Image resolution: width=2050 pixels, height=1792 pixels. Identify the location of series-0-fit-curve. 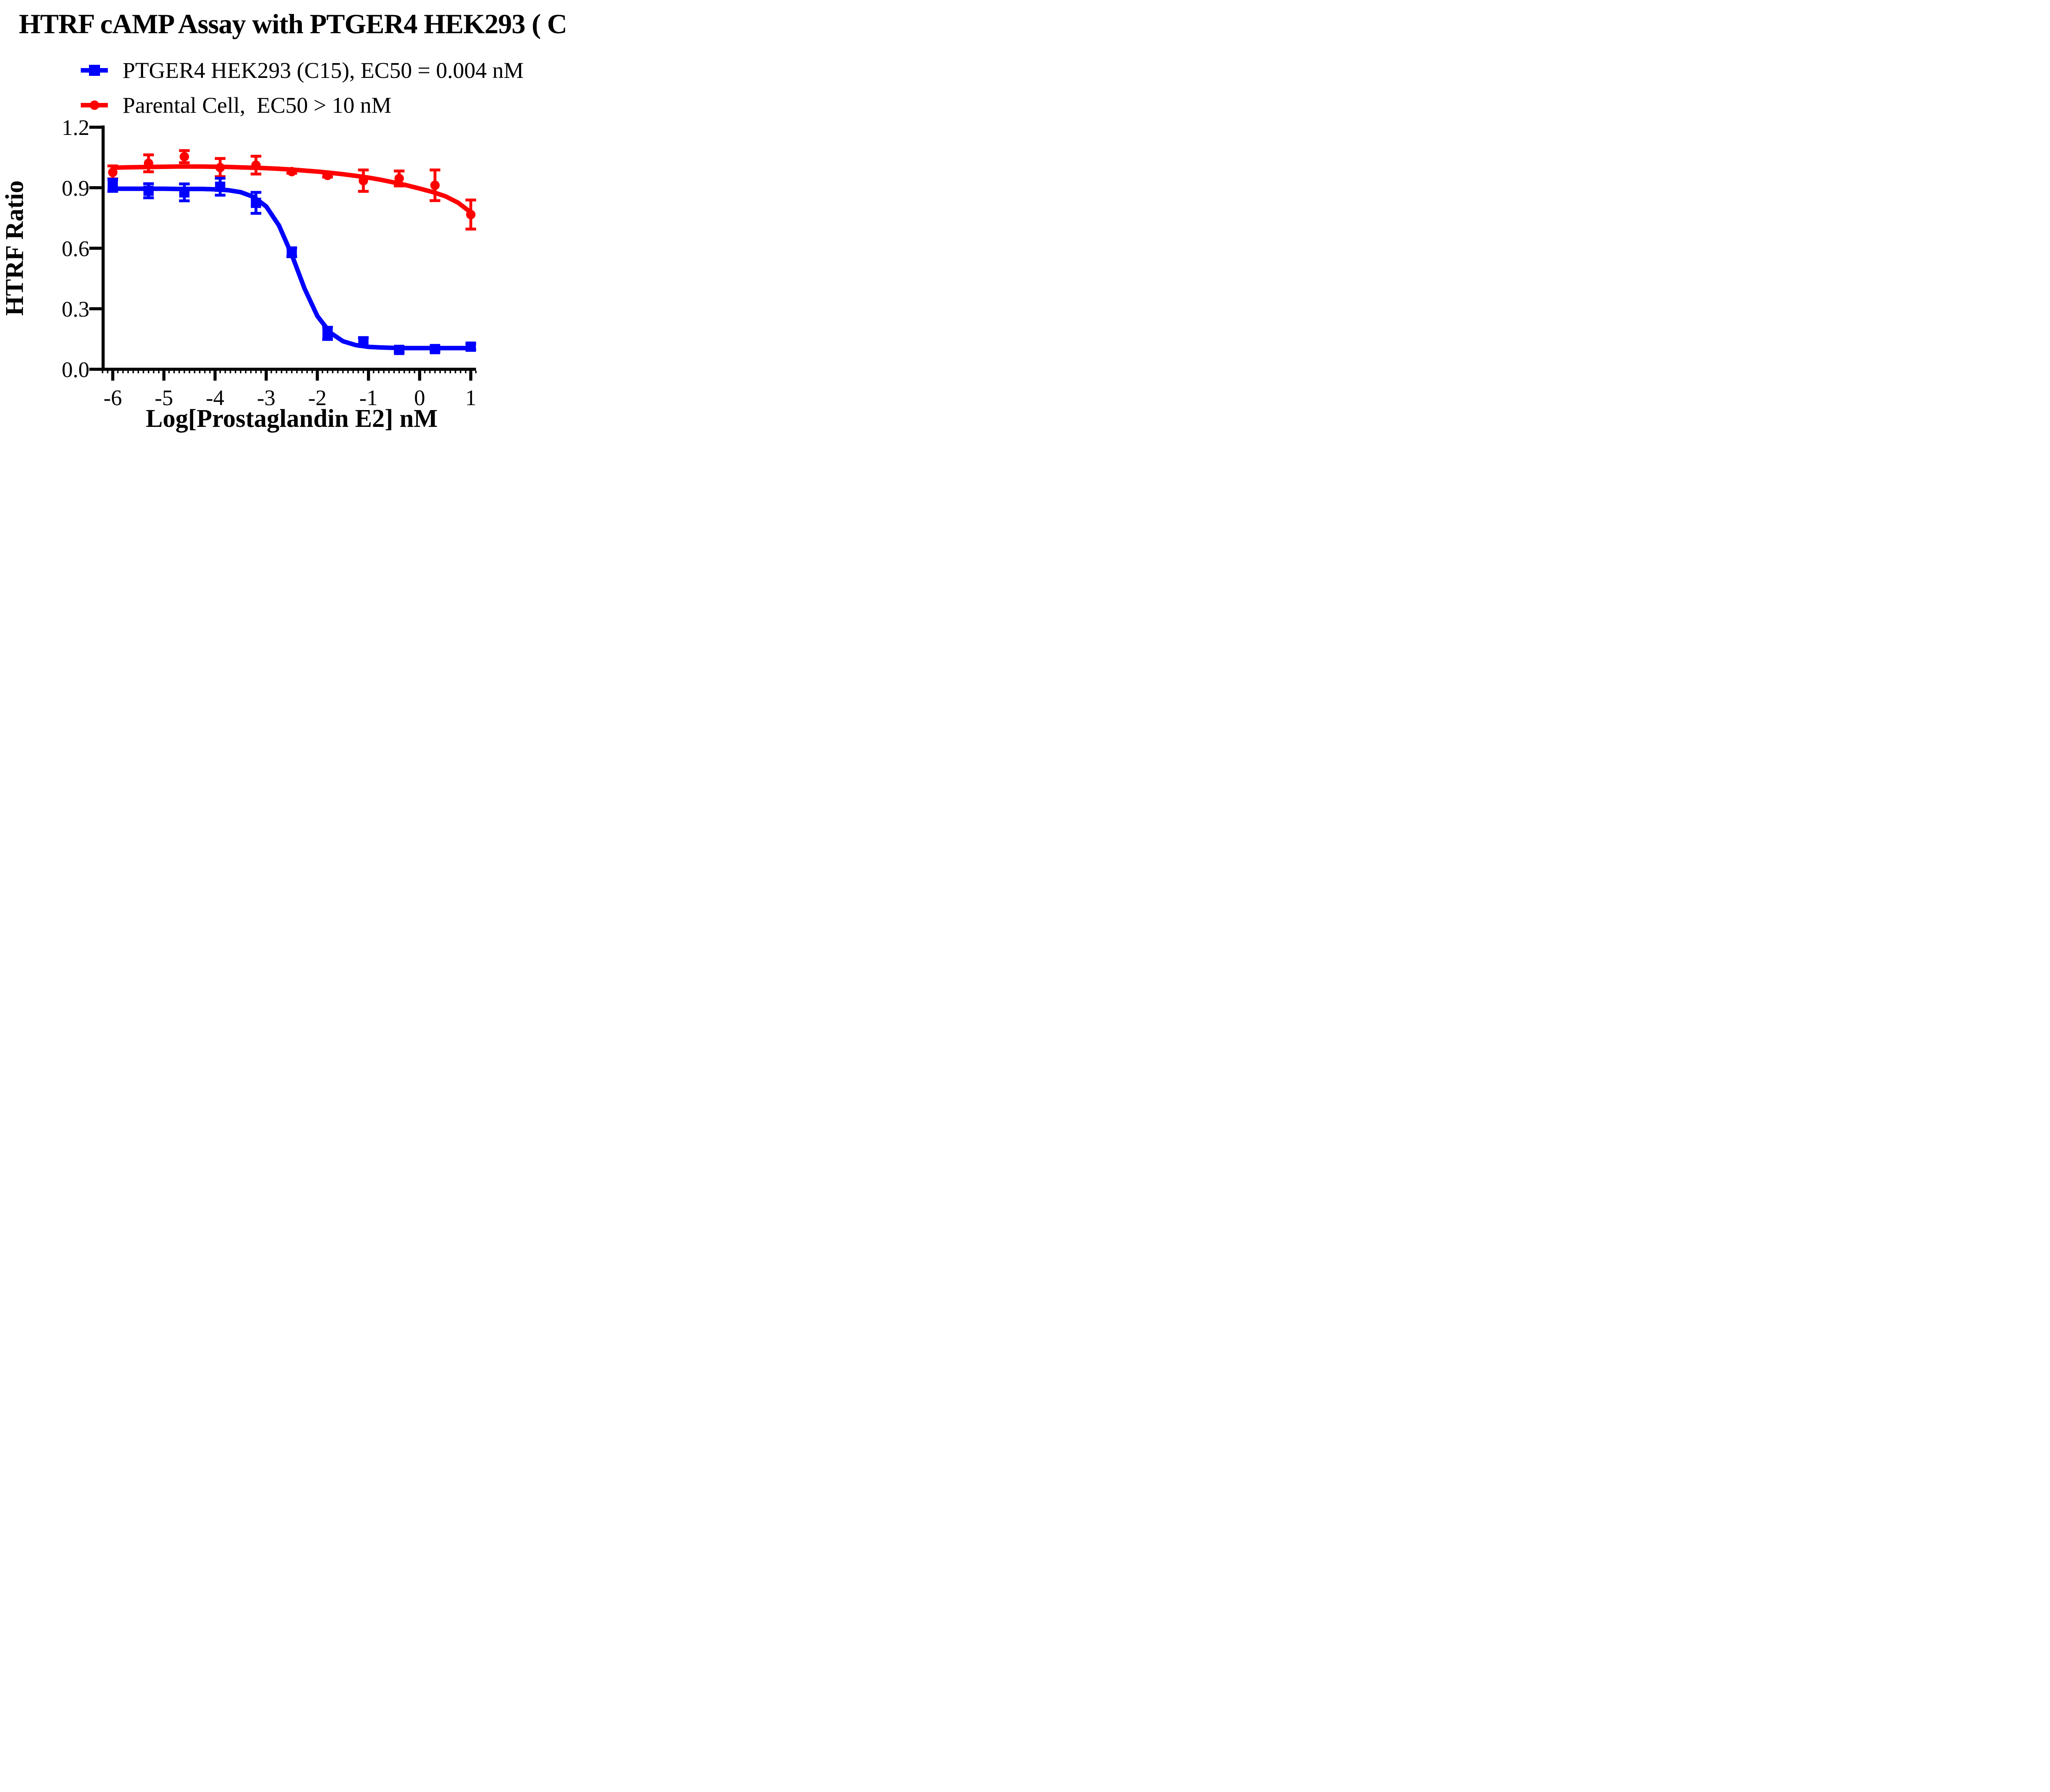
(291, 268).